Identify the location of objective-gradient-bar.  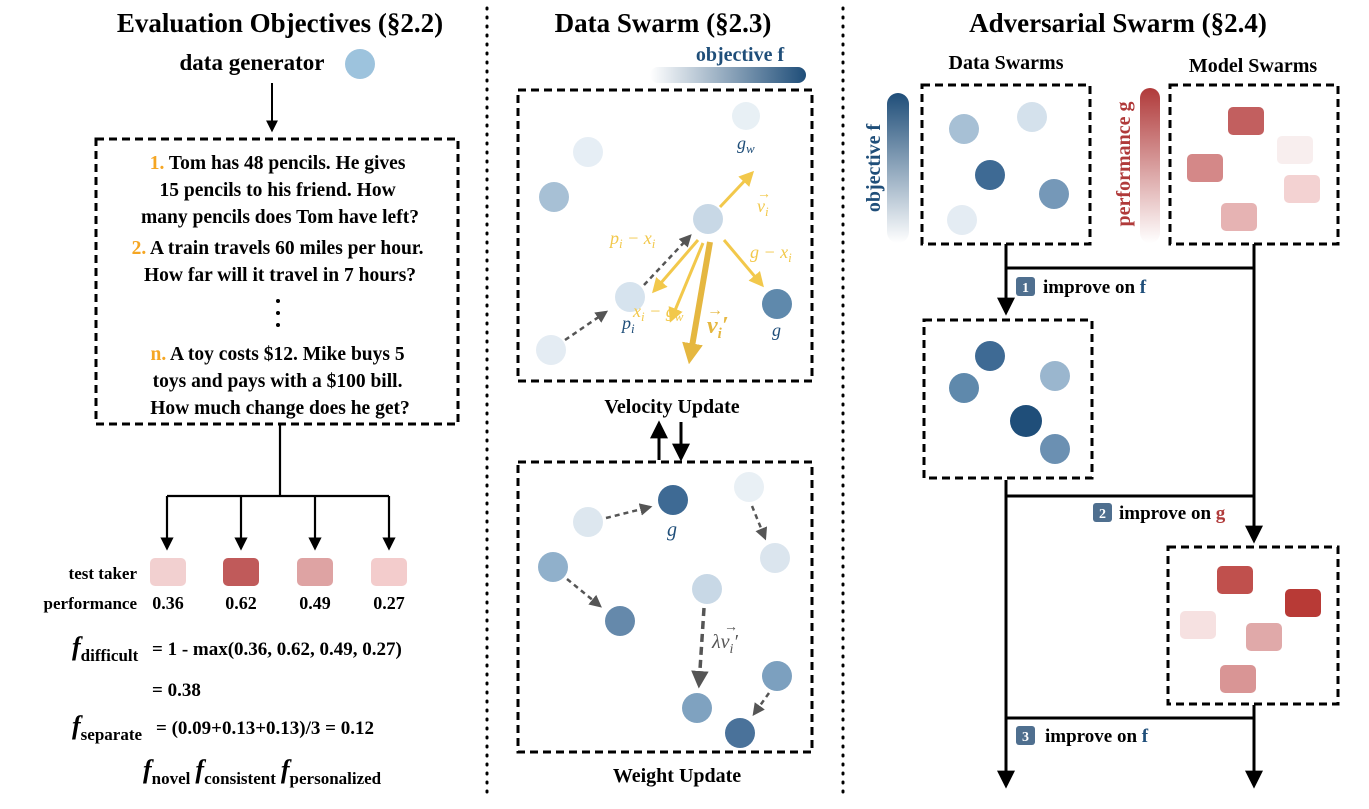
(728, 75).